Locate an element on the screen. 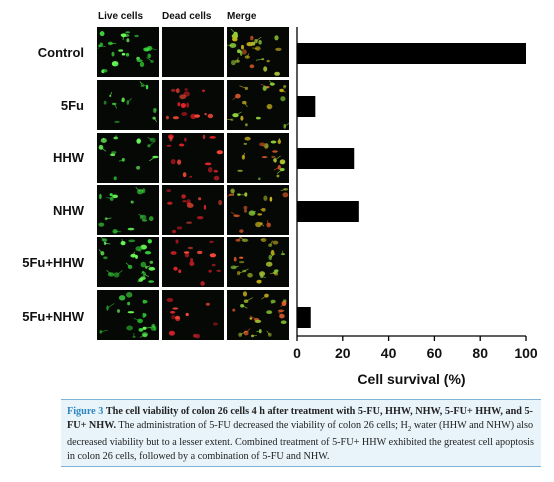 The height and width of the screenshot is (482, 554). x-tick-label: 0 is located at coordinates (297, 353).